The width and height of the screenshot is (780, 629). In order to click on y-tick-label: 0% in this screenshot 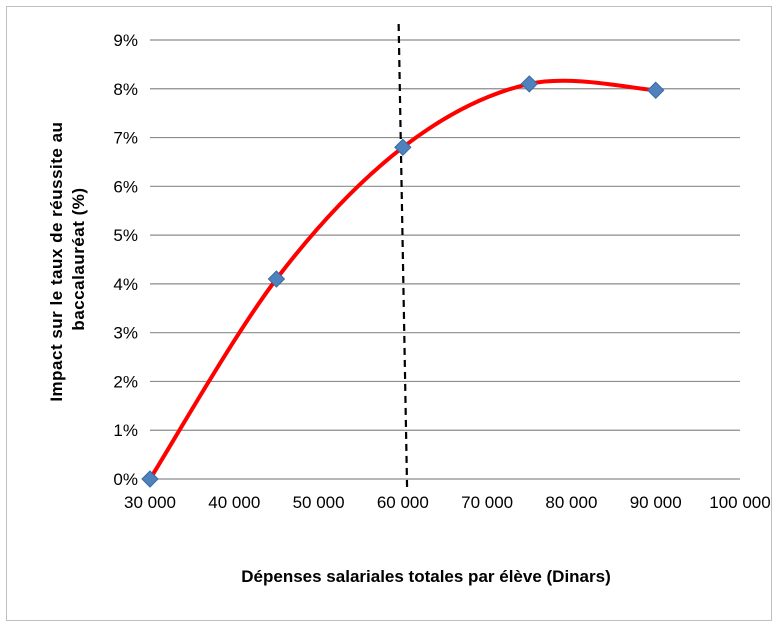, I will do `click(125, 479)`.